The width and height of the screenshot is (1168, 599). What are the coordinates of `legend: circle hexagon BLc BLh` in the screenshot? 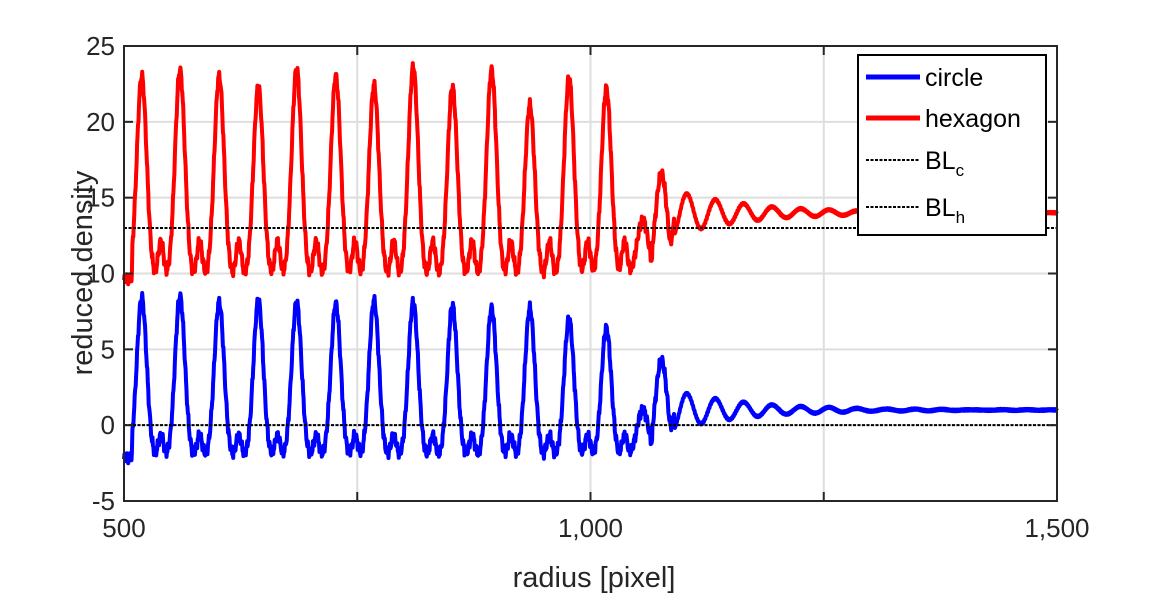 It's located at (952, 145).